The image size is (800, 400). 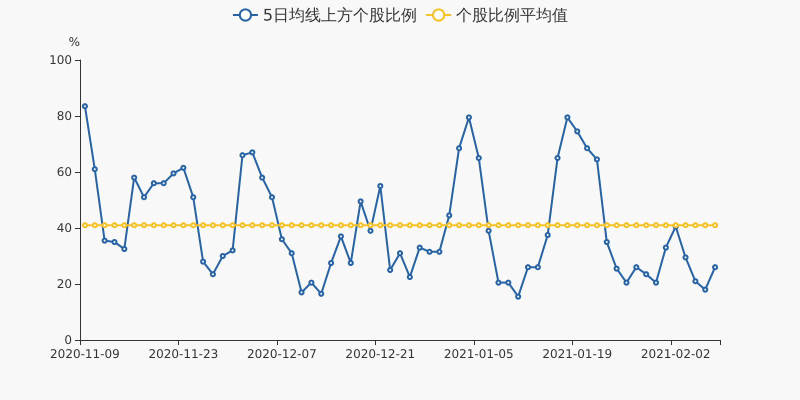 I want to click on x-tick-label: 2020-12-07, so click(x=281, y=354).